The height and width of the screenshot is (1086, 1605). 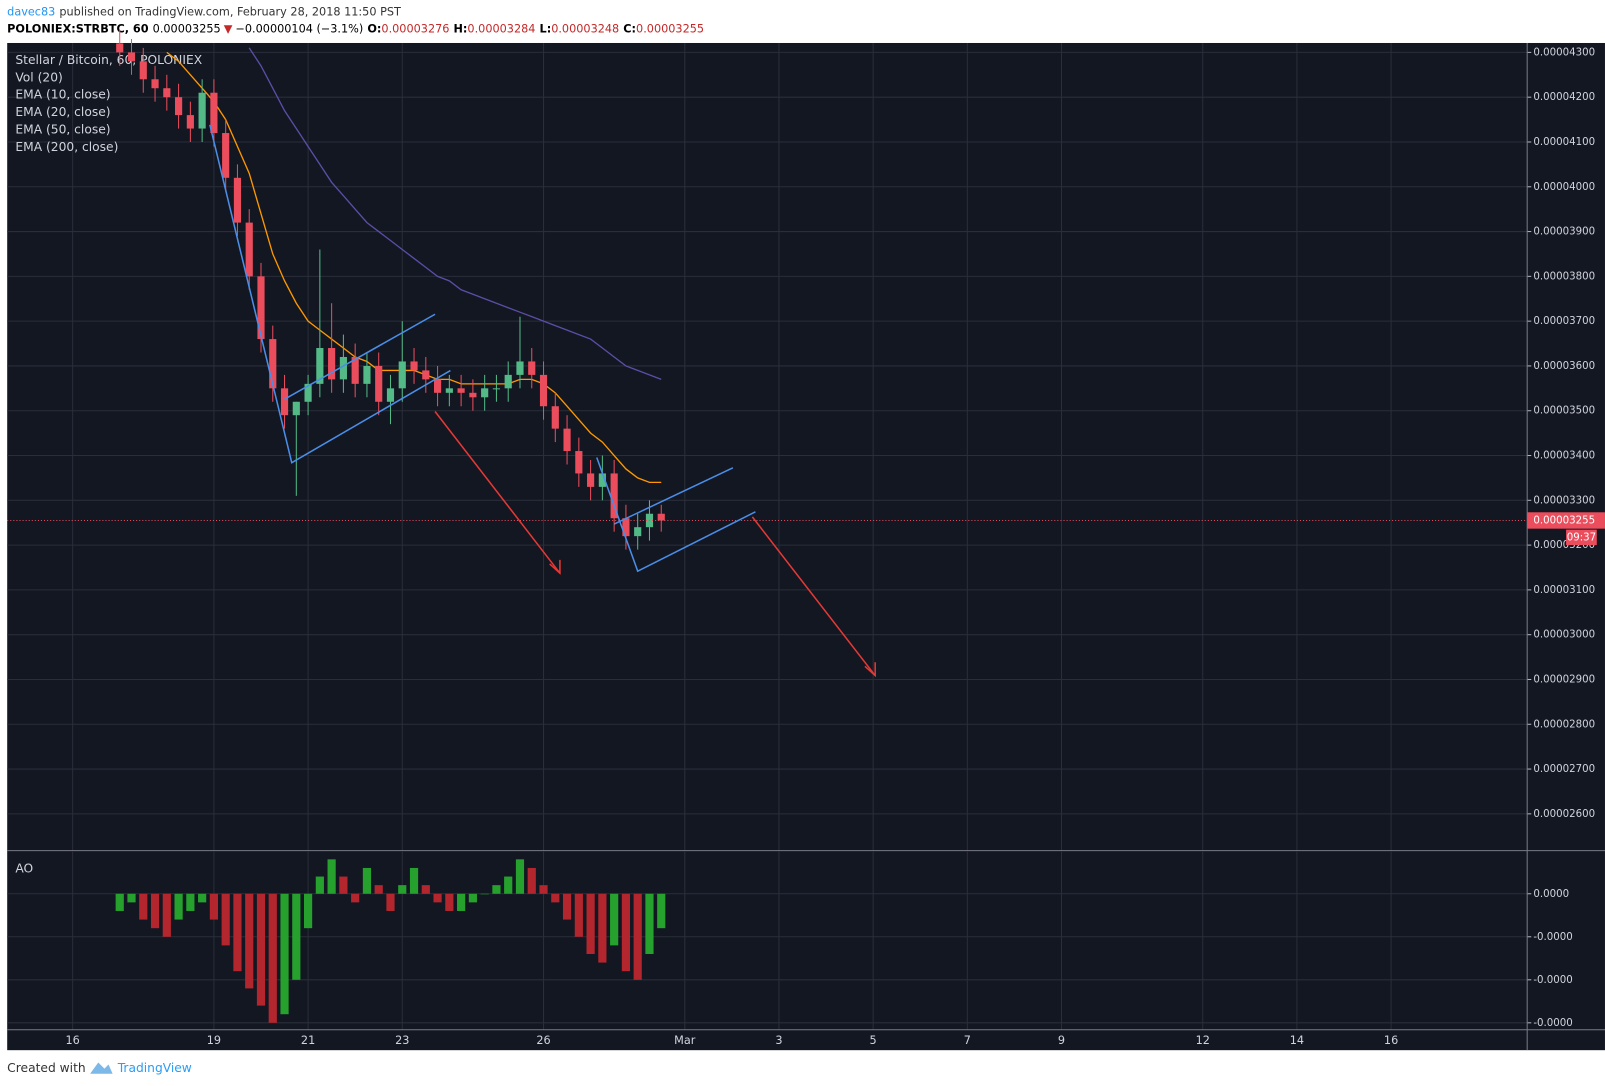 I want to click on arrow-head, so click(x=870, y=670).